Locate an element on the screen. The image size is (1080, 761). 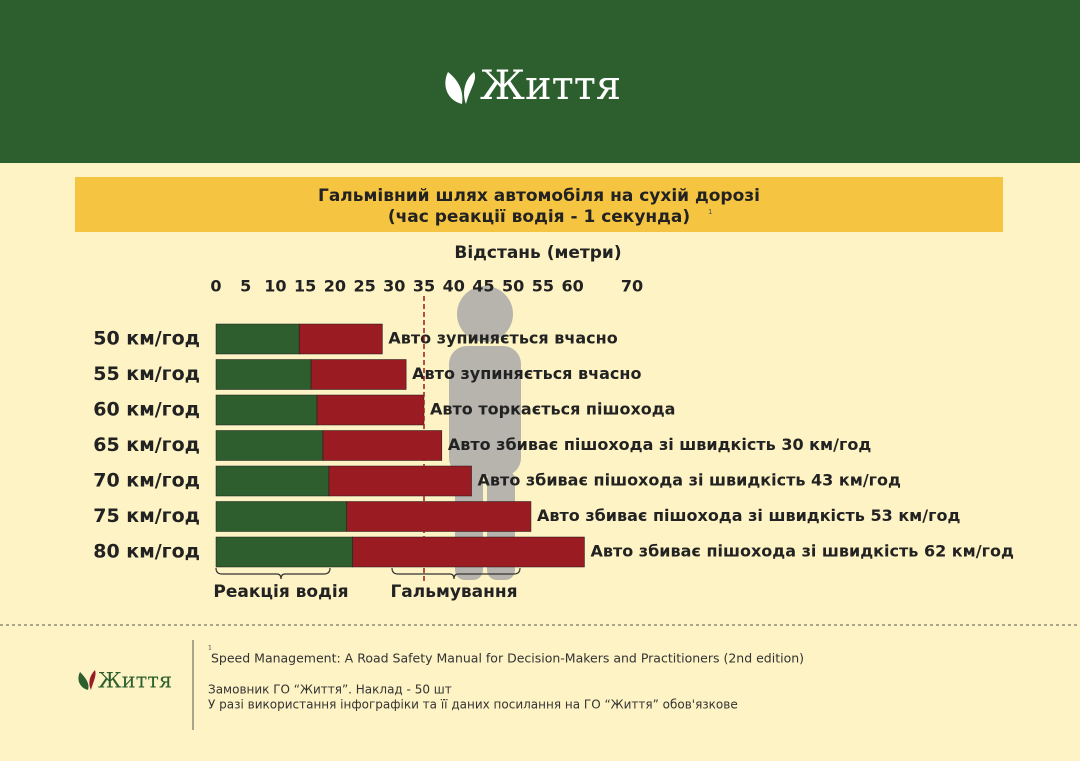
x-tick-label: 25 is located at coordinates (364, 286).